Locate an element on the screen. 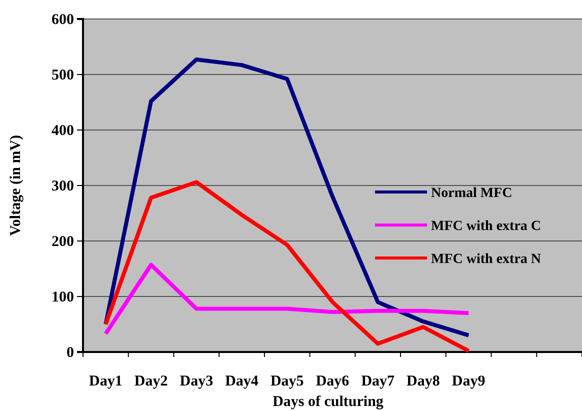 The width and height of the screenshot is (582, 411). y-axis-title: Voltage (in mV) is located at coordinates (16, 185).